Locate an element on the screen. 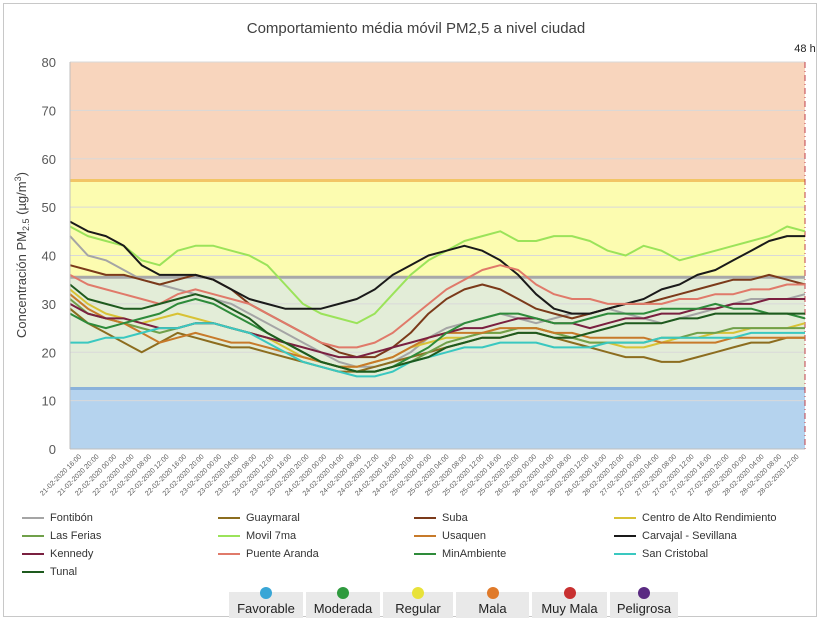 Image resolution: width=822 pixels, height=623 pixels. category-moderada: Moderada is located at coordinates (343, 602).